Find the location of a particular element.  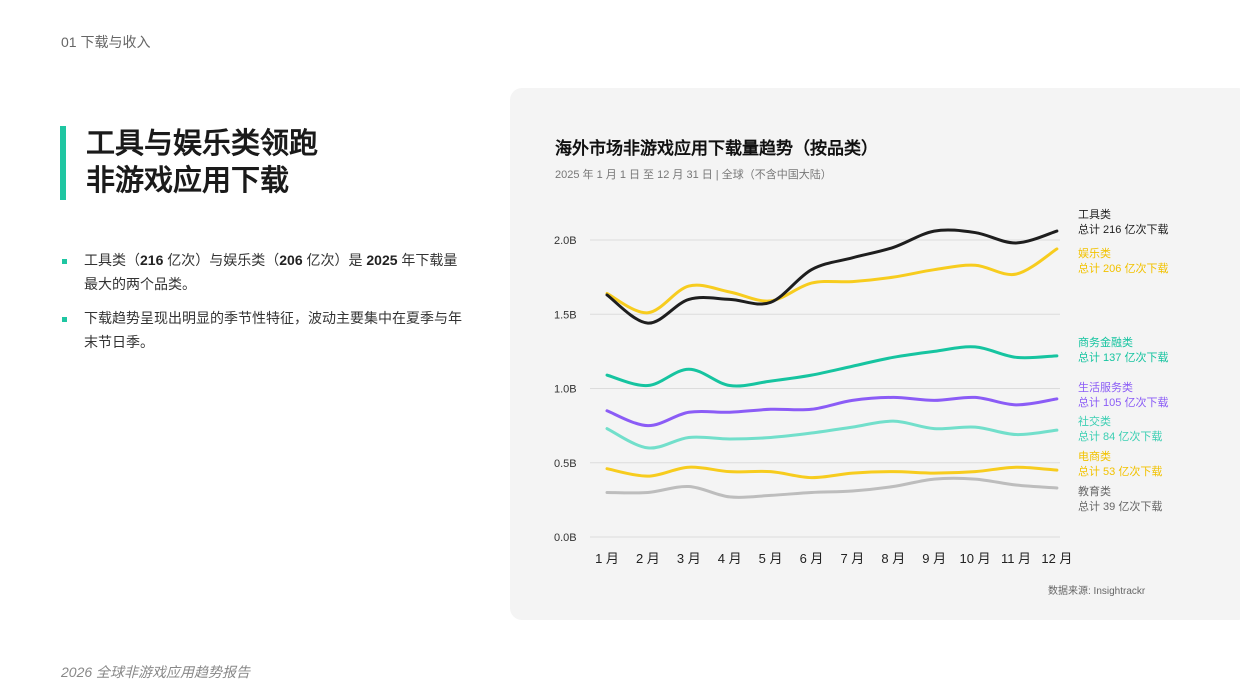

y-tick-label: 1.5B is located at coordinates (565, 315).